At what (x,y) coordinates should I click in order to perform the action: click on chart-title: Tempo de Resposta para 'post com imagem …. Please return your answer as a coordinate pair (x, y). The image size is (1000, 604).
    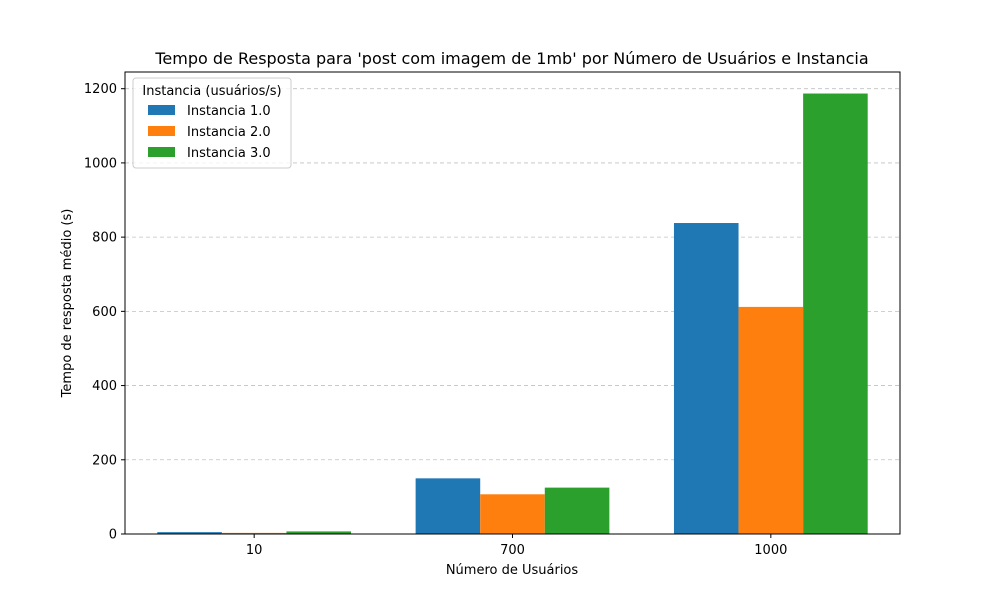
    Looking at the image, I should click on (511, 58).